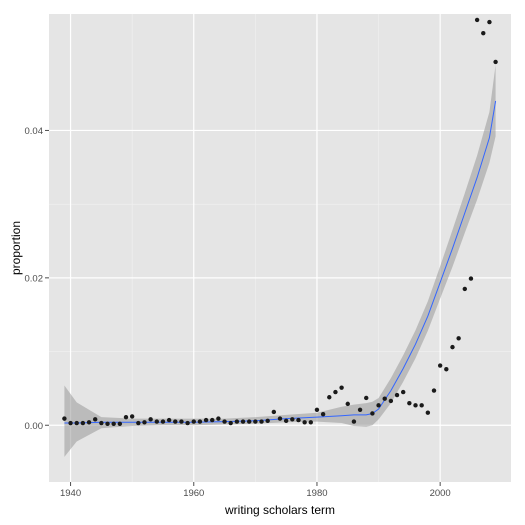 The width and height of the screenshot is (525, 525). What do you see at coordinates (34, 131) in the screenshot?
I see `y-tick-label: 0.04` at bounding box center [34, 131].